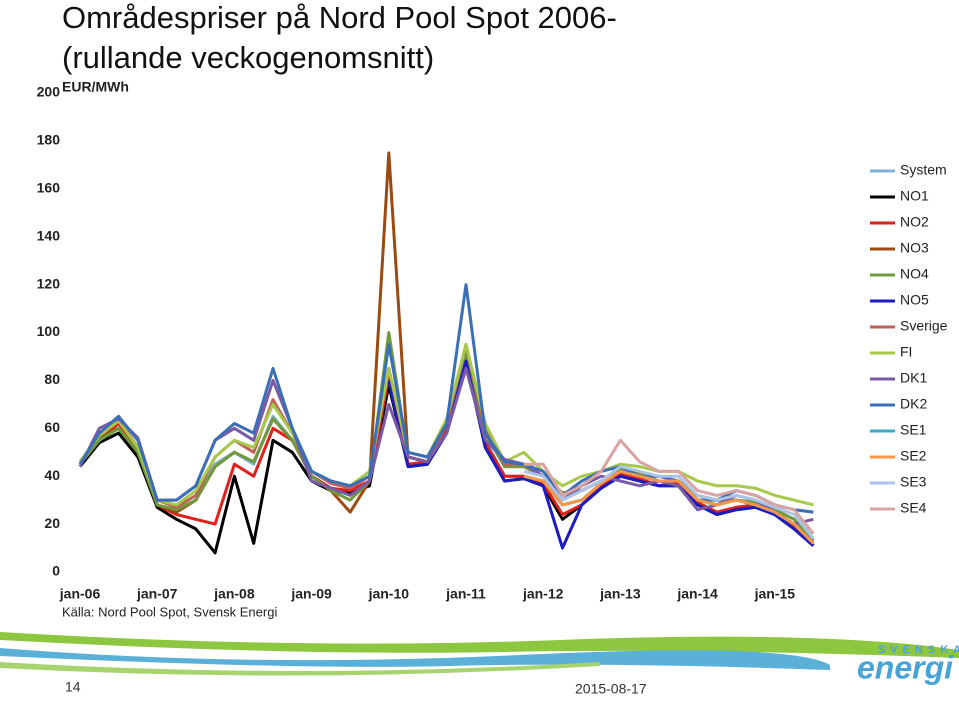  I want to click on y-tick-label: 140, so click(49, 235).